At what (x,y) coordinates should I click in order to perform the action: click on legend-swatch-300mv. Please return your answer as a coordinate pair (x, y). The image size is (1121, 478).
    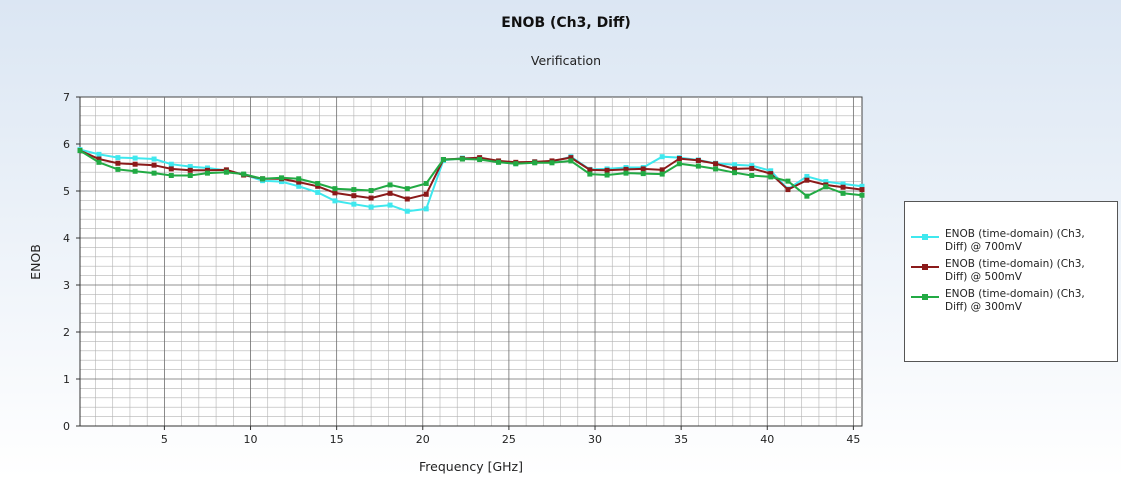
    Looking at the image, I should click on (925, 297).